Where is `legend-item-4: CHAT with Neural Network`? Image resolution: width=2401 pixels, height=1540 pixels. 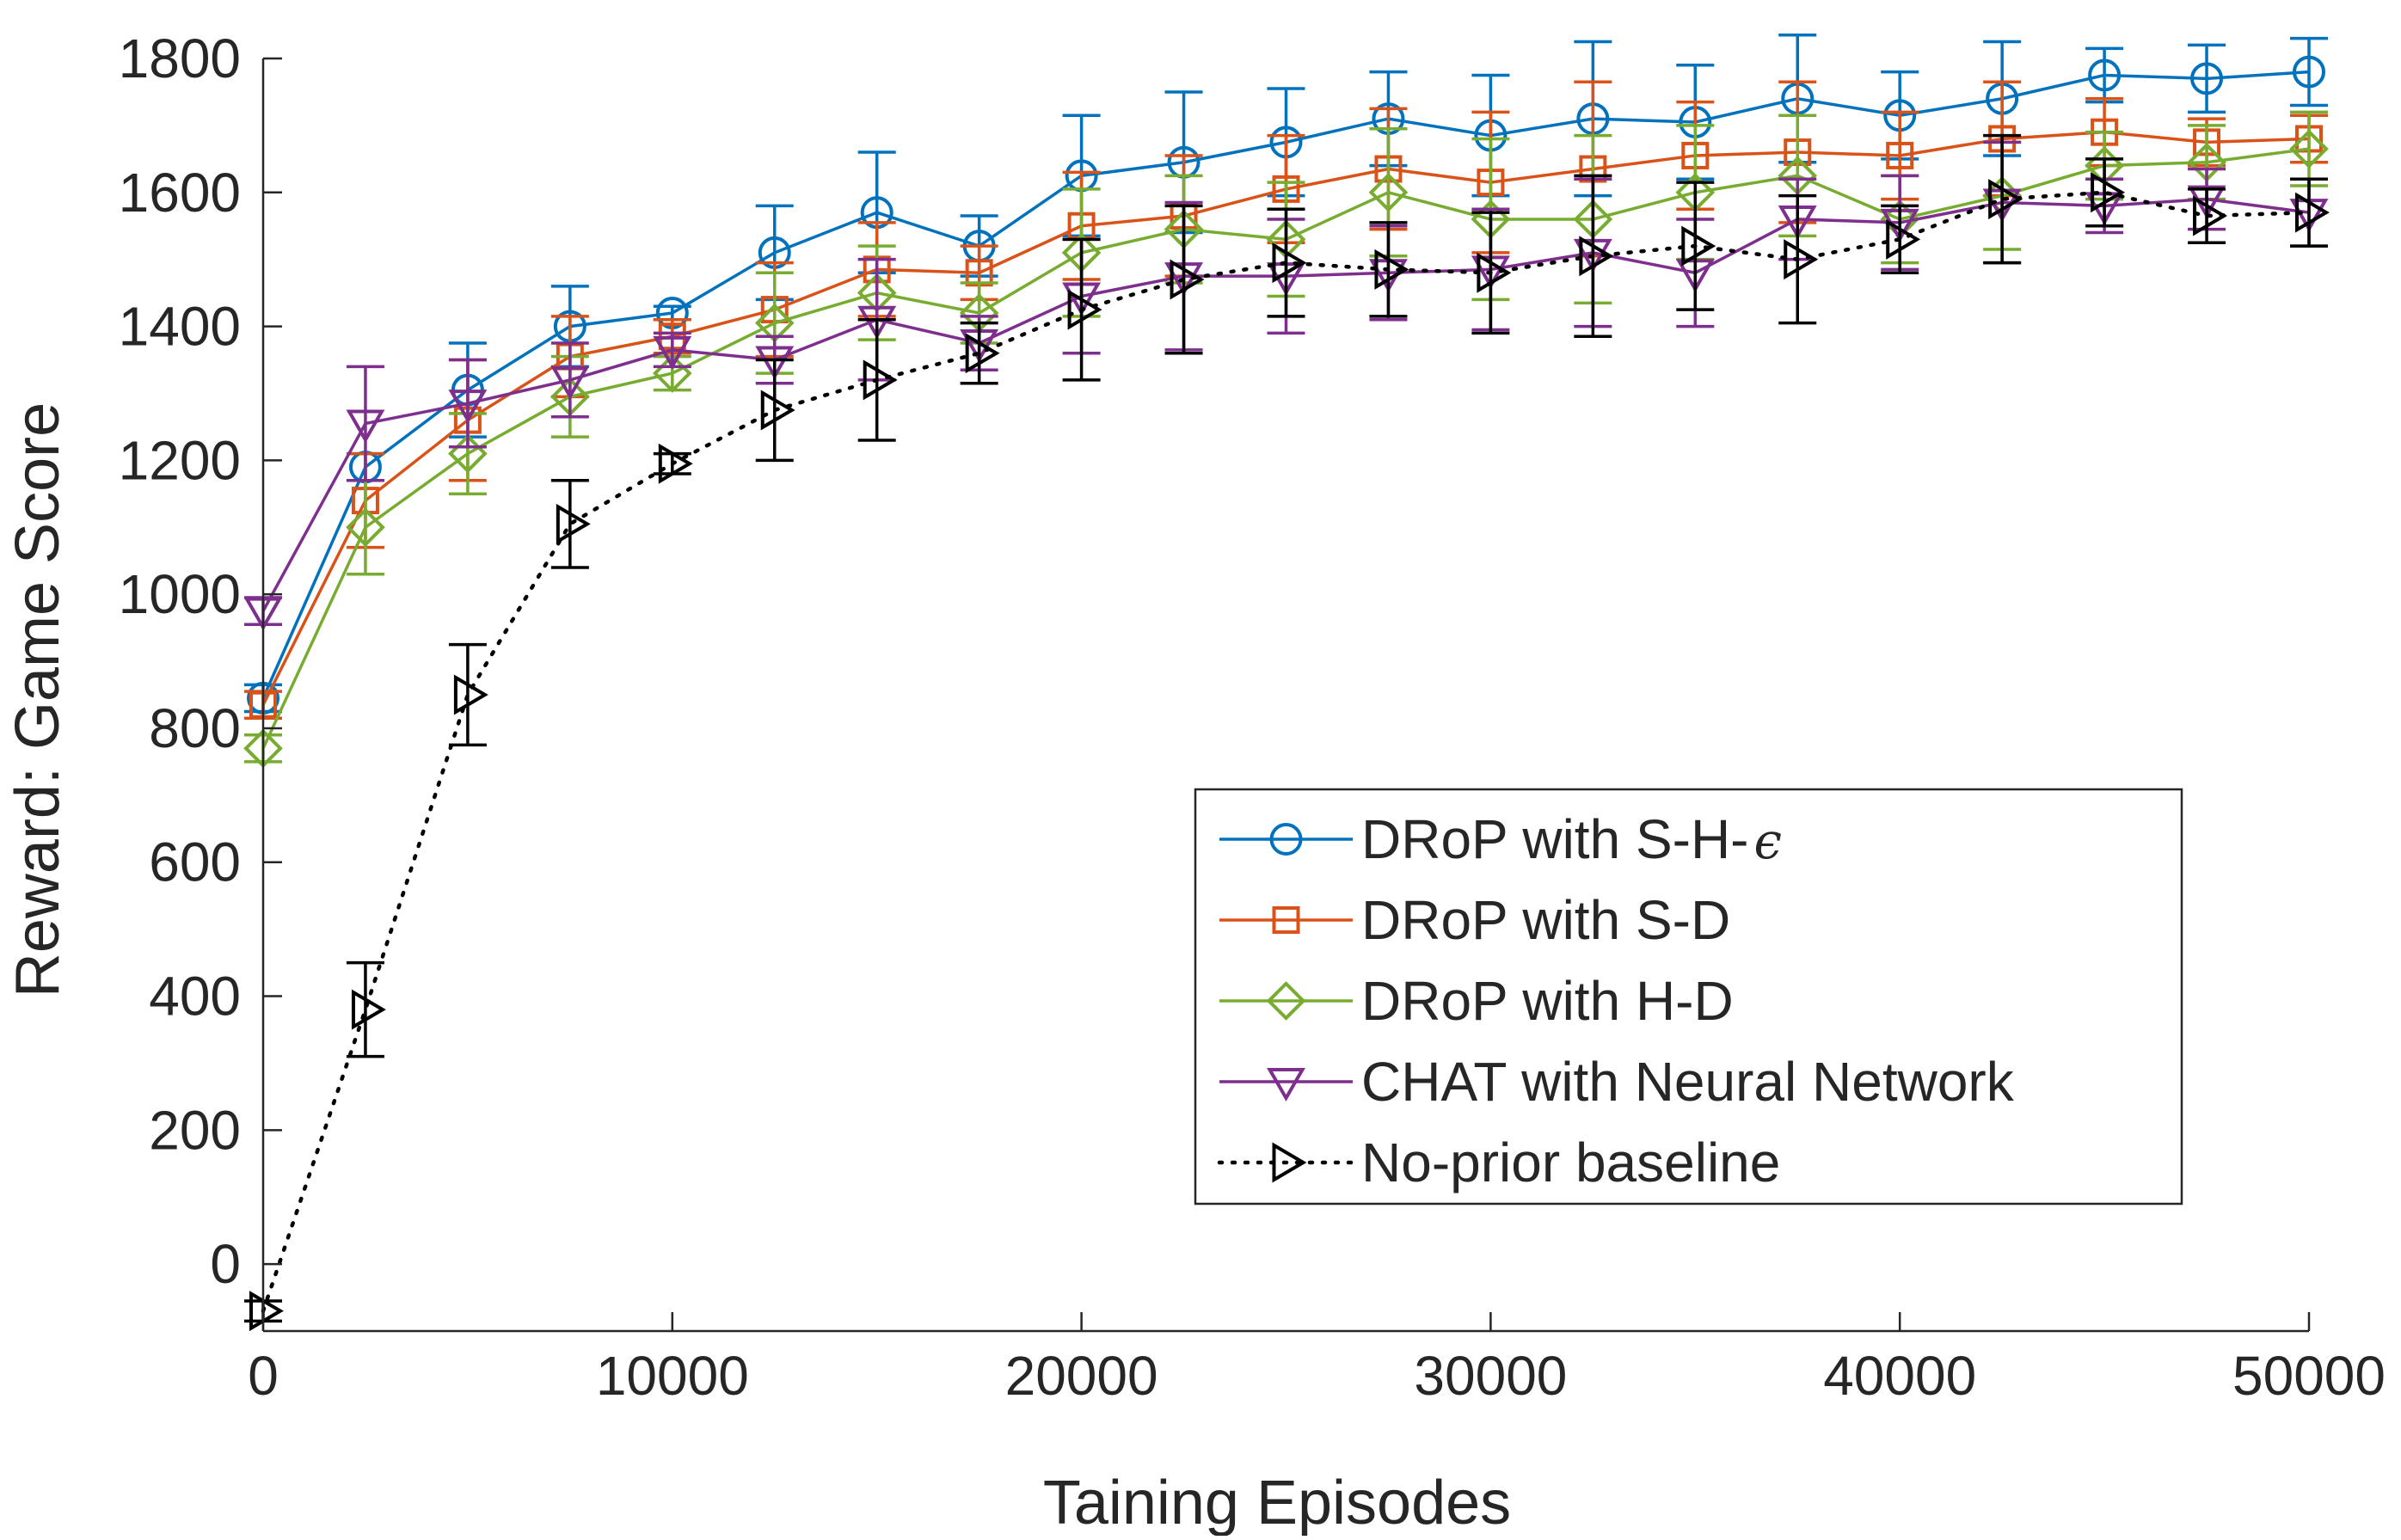
legend-item-4: CHAT with Neural Network is located at coordinates (1617, 1082).